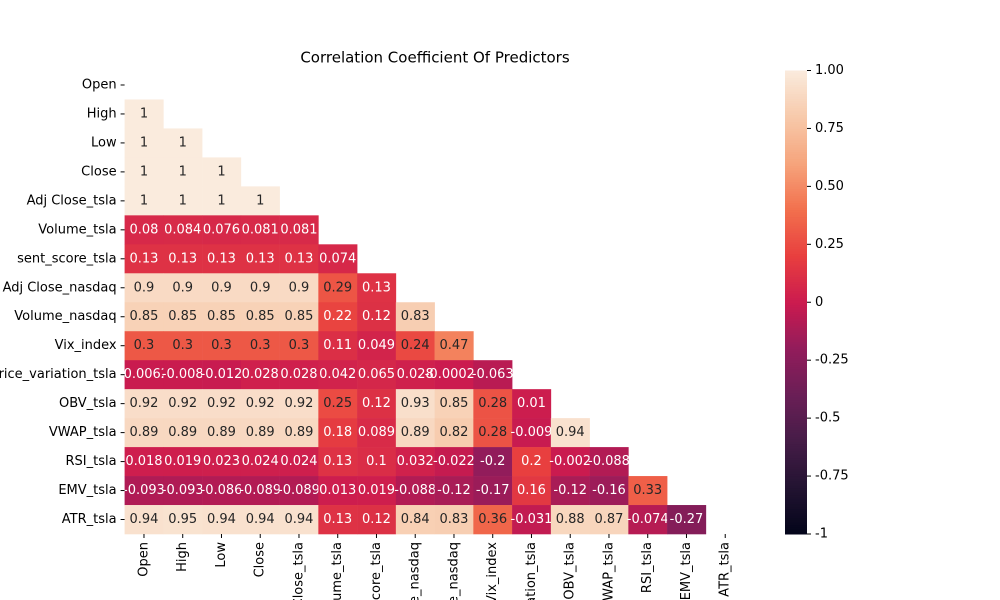  What do you see at coordinates (376, 571) in the screenshot?
I see `x-tick-label: sent_score_tsla` at bounding box center [376, 571].